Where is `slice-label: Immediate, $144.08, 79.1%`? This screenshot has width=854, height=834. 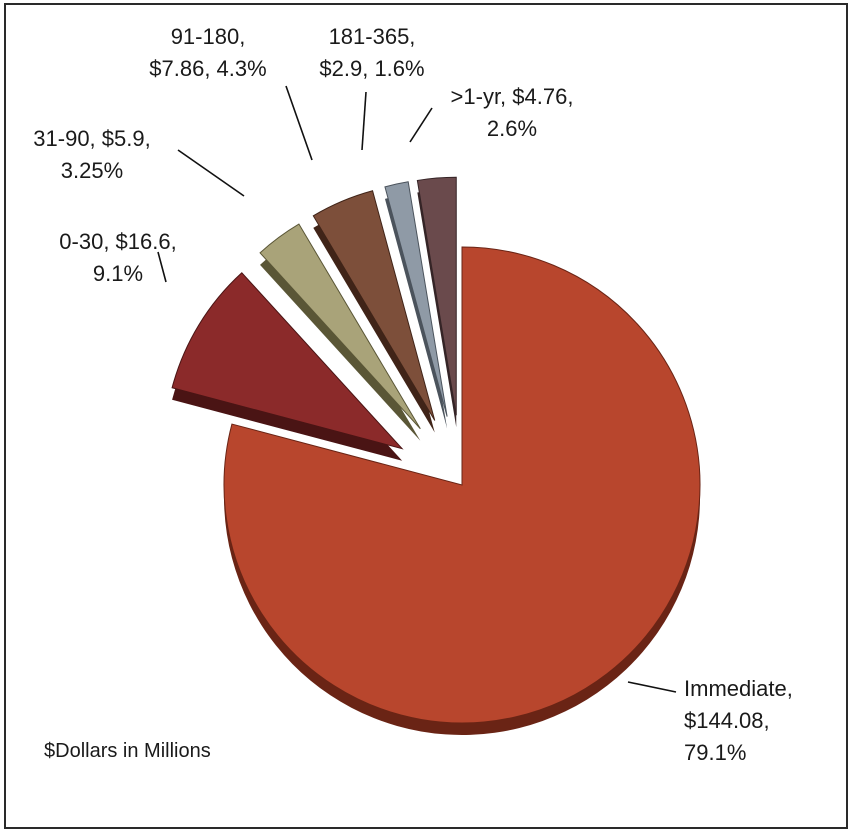 slice-label: Immediate, $144.08, 79.1% is located at coordinates (738, 720).